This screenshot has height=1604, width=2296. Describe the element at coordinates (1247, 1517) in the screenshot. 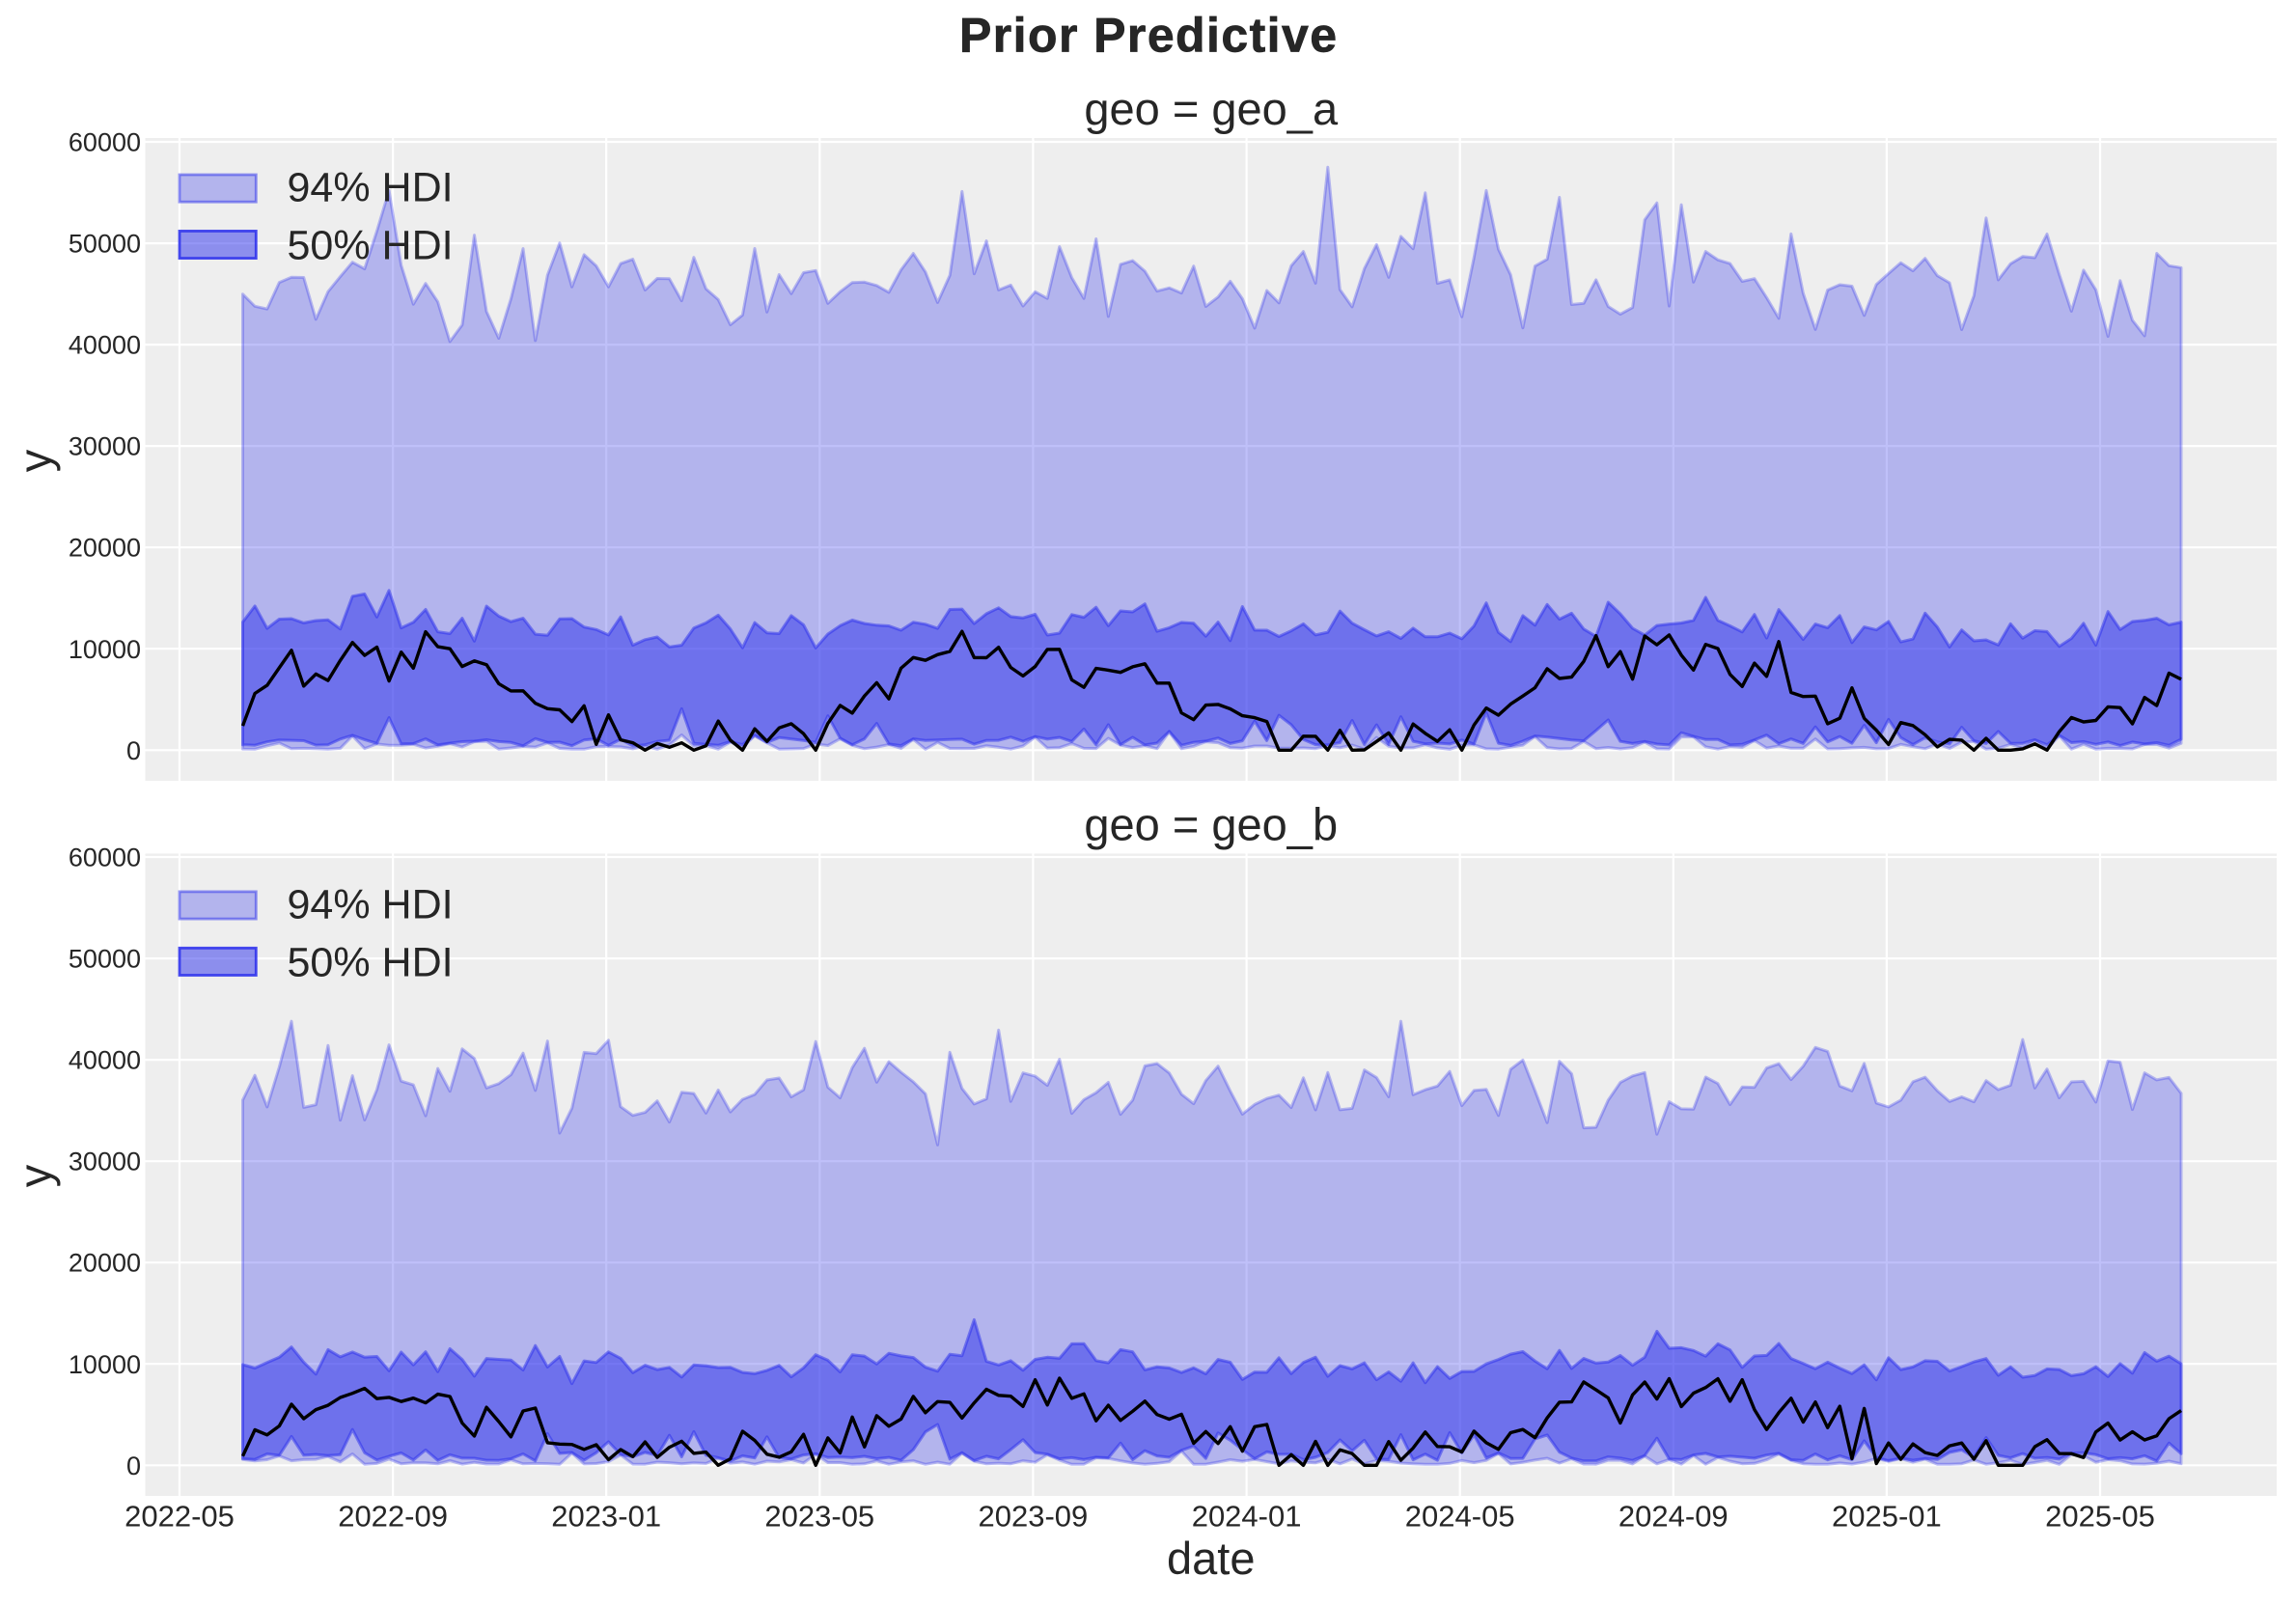

I see `svg-text: 2024-01` at that location.